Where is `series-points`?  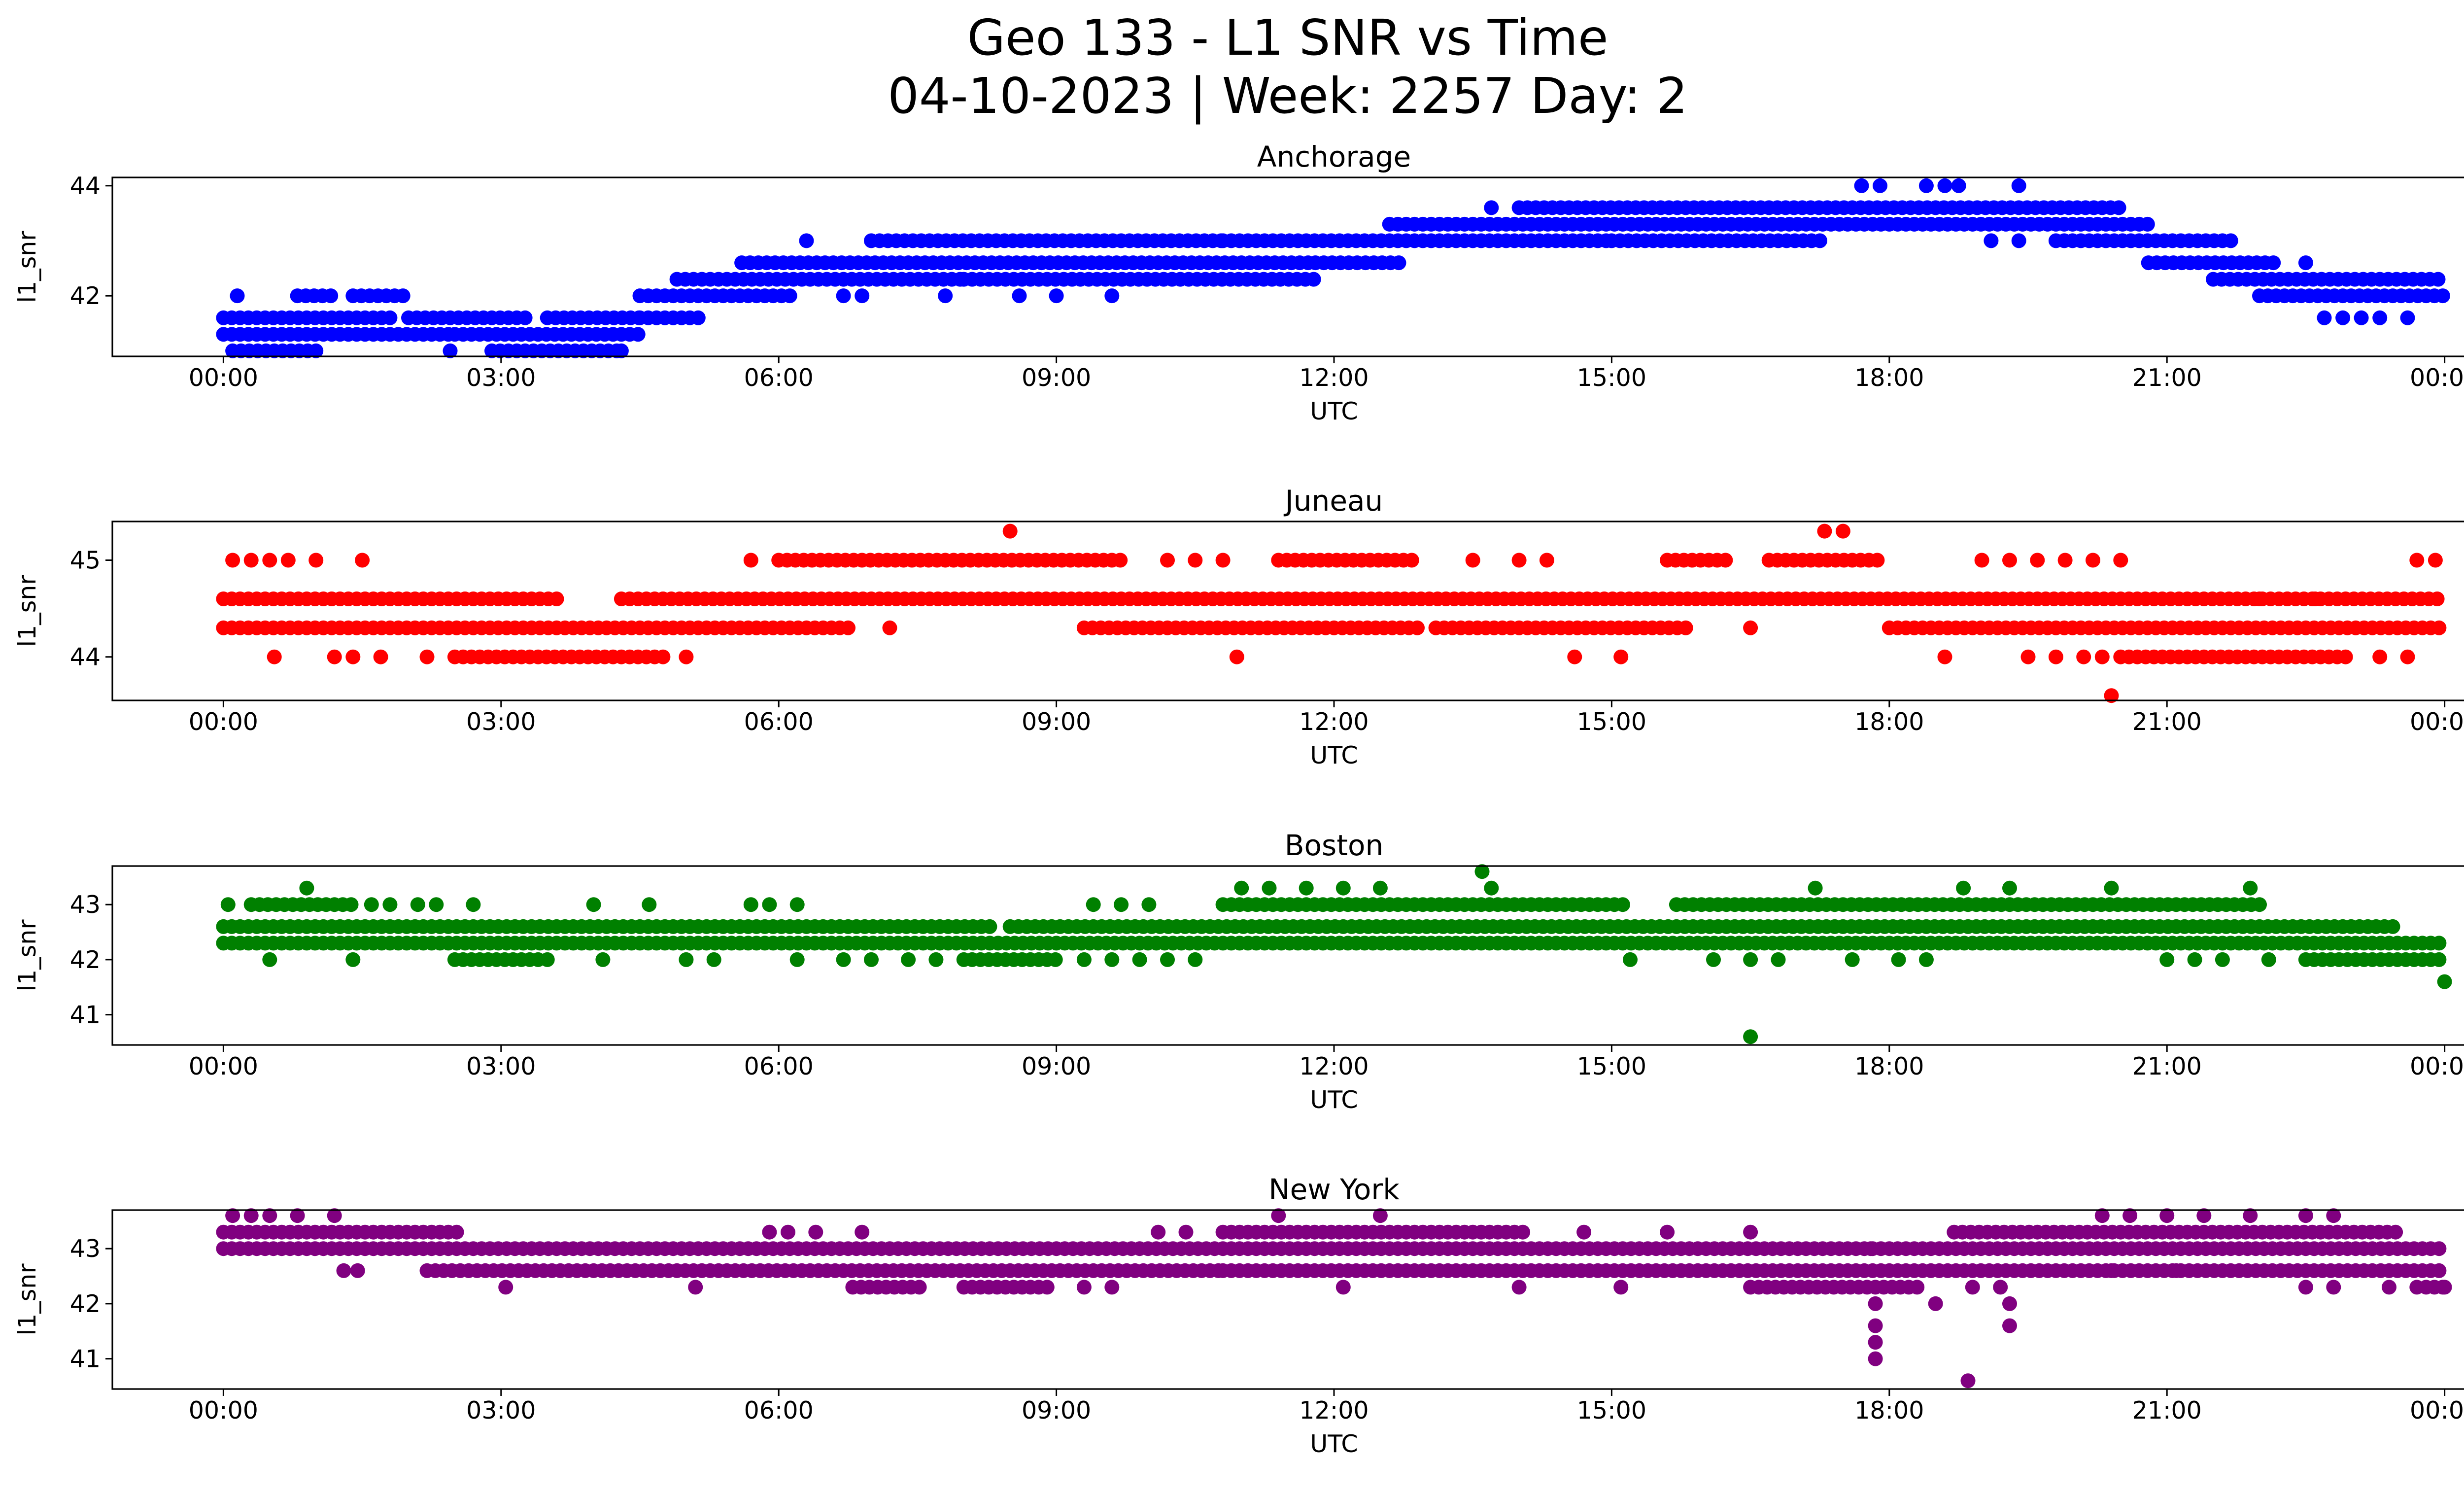 series-points is located at coordinates (1331, 613).